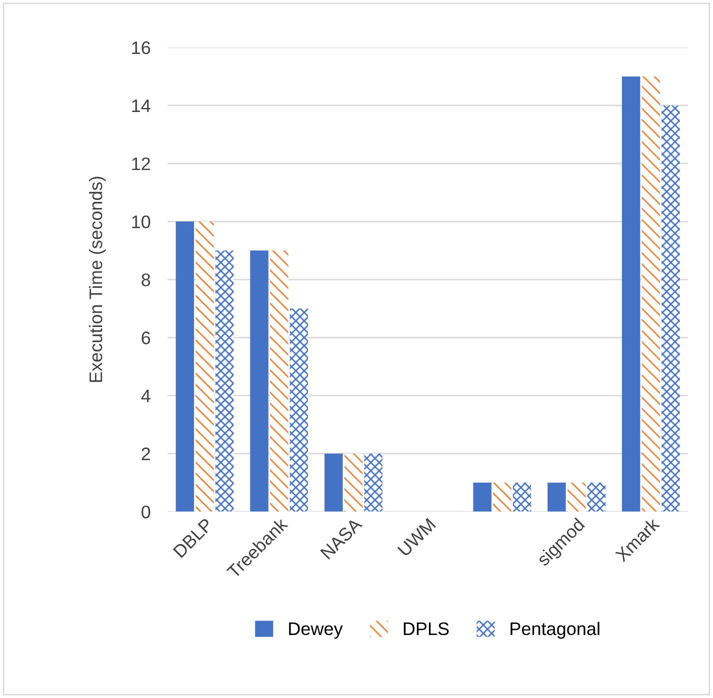  I want to click on y-tick-label: 16, so click(141, 47).